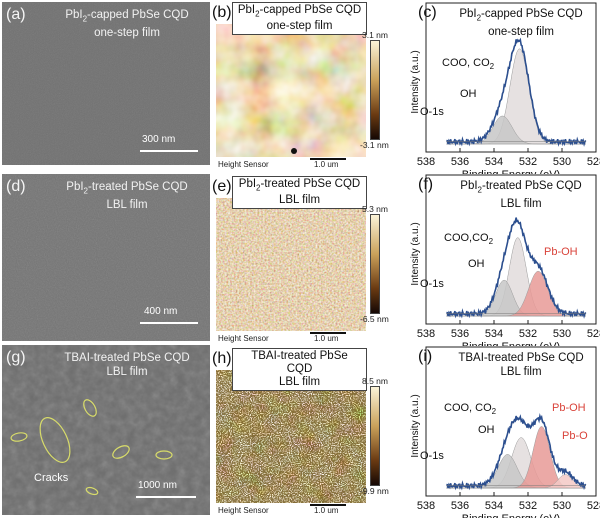 The height and width of the screenshot is (520, 600). Describe the element at coordinates (127, 365) in the screenshot. I see `sem-title-g: TBAI-treated PbSe CQD LBL film` at that location.